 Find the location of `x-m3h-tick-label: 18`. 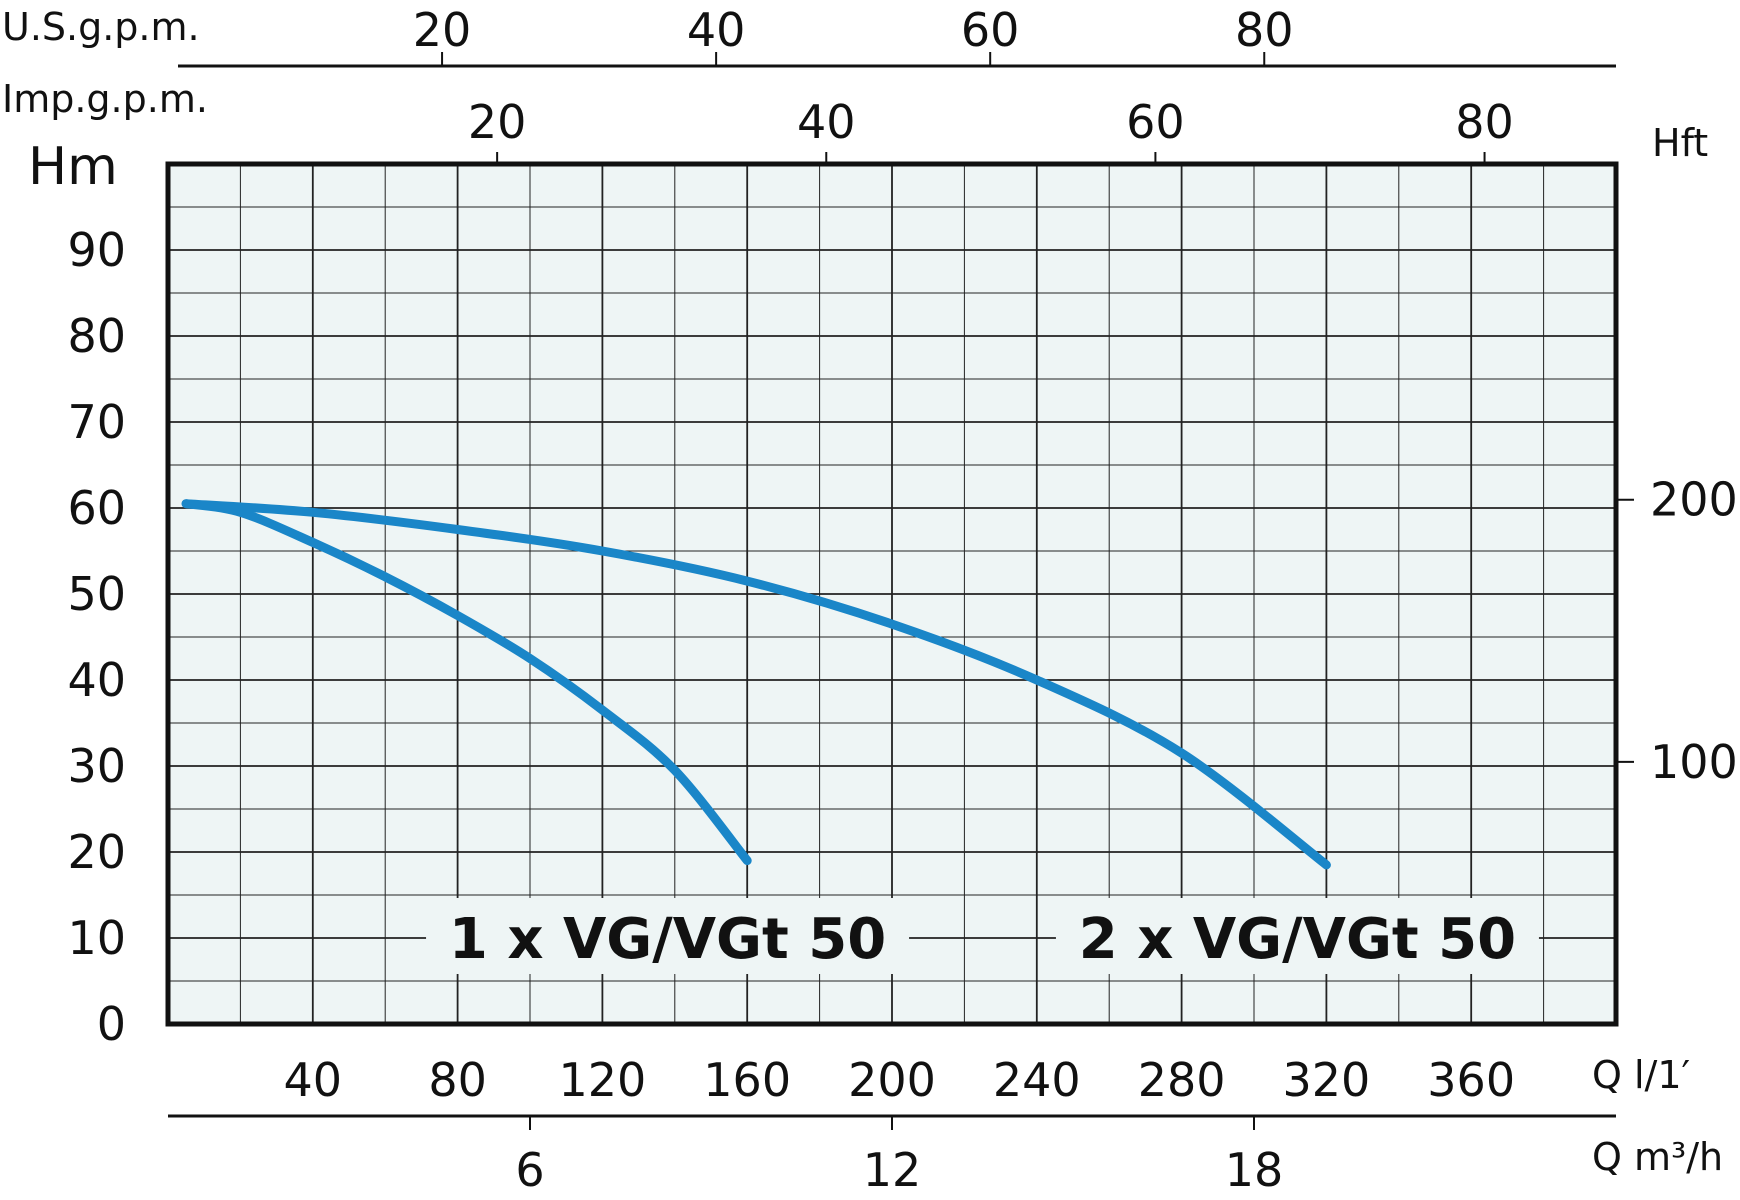

x-m3h-tick-label: 18 is located at coordinates (1254, 1170).